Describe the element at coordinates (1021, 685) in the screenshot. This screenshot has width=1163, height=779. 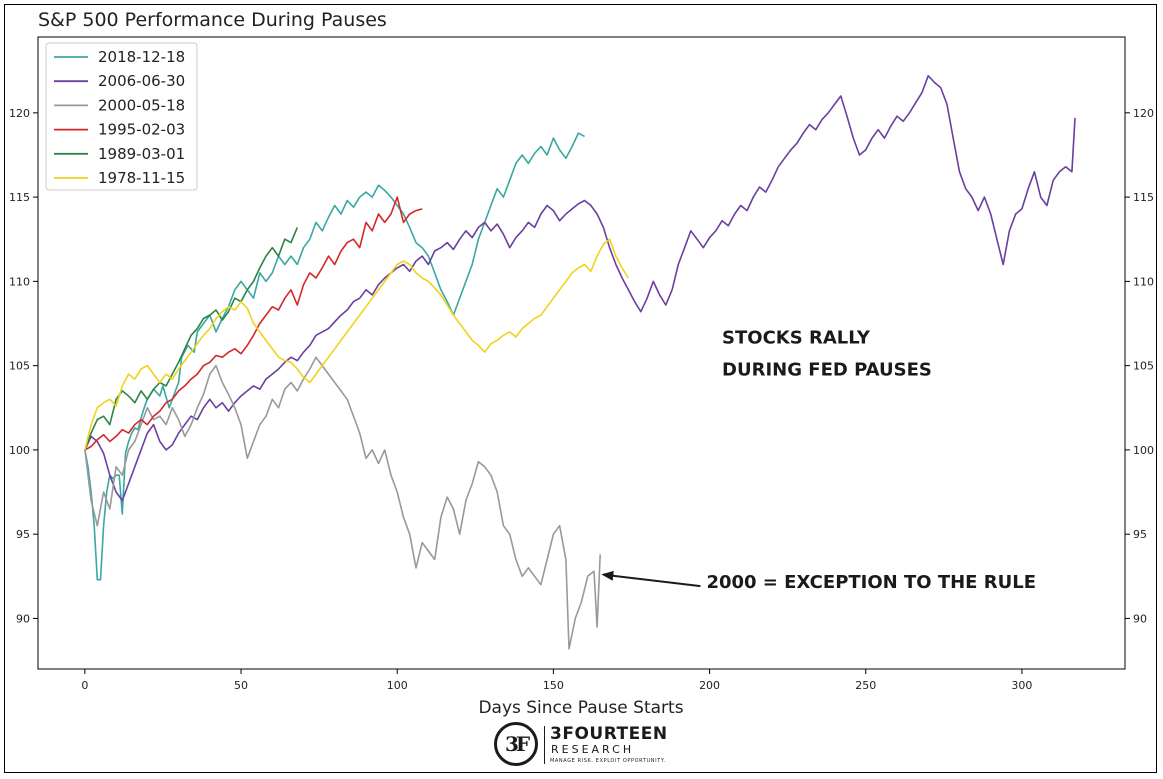
I see `x-tick-label-6: 300` at that location.